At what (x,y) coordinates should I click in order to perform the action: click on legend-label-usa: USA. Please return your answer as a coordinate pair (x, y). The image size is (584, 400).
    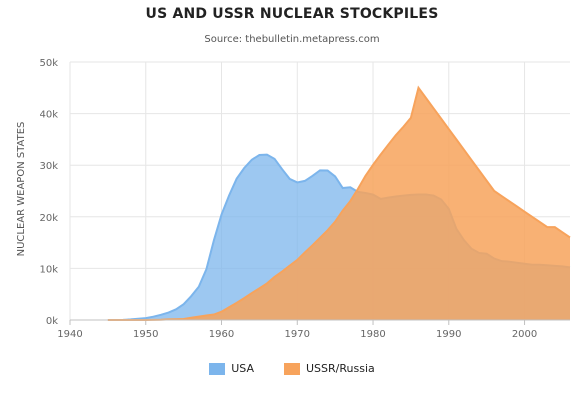
    Looking at the image, I should click on (242, 368).